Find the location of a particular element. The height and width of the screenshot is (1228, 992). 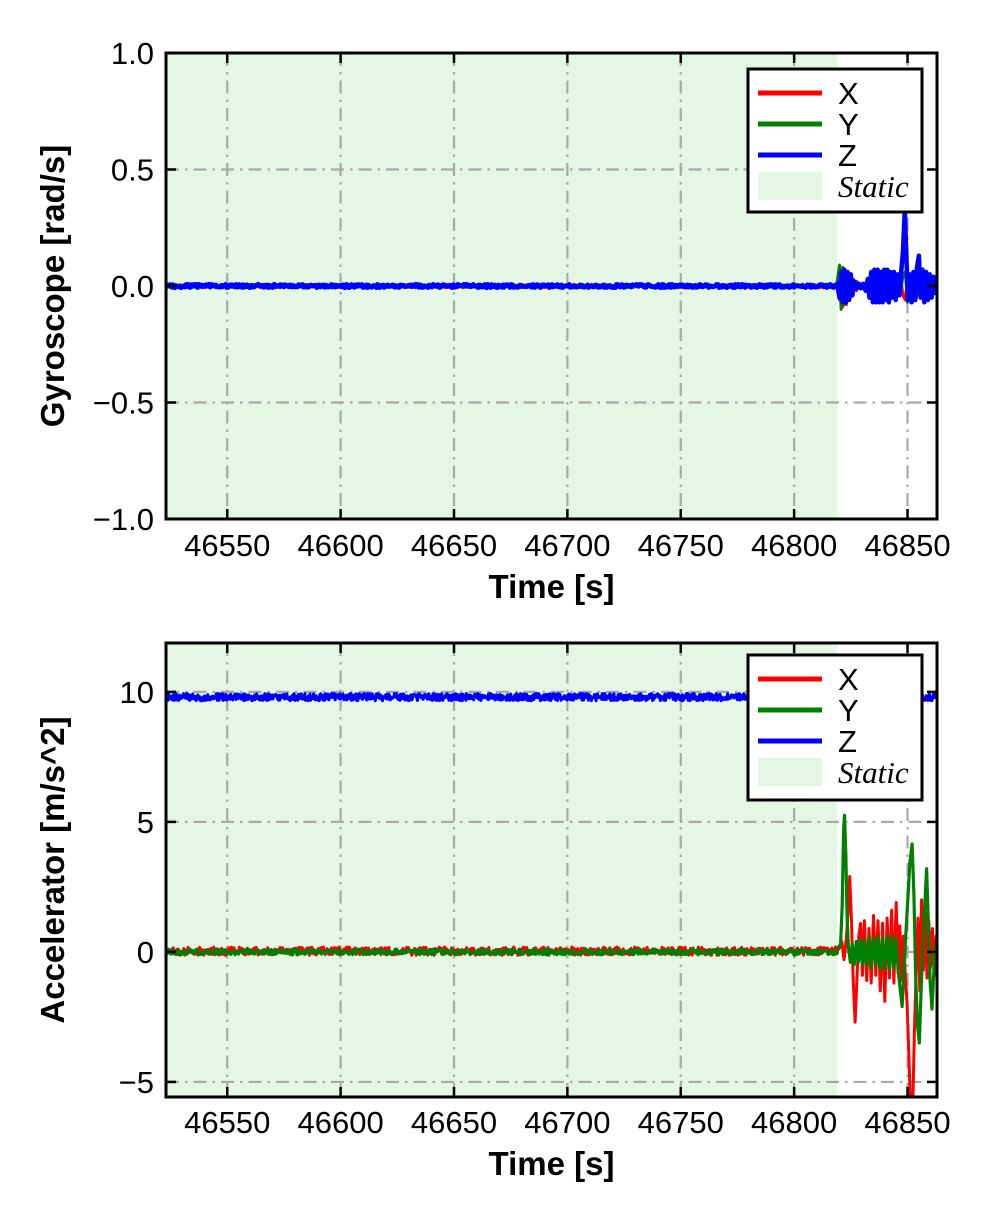

series-z-line is located at coordinates (551, 255).